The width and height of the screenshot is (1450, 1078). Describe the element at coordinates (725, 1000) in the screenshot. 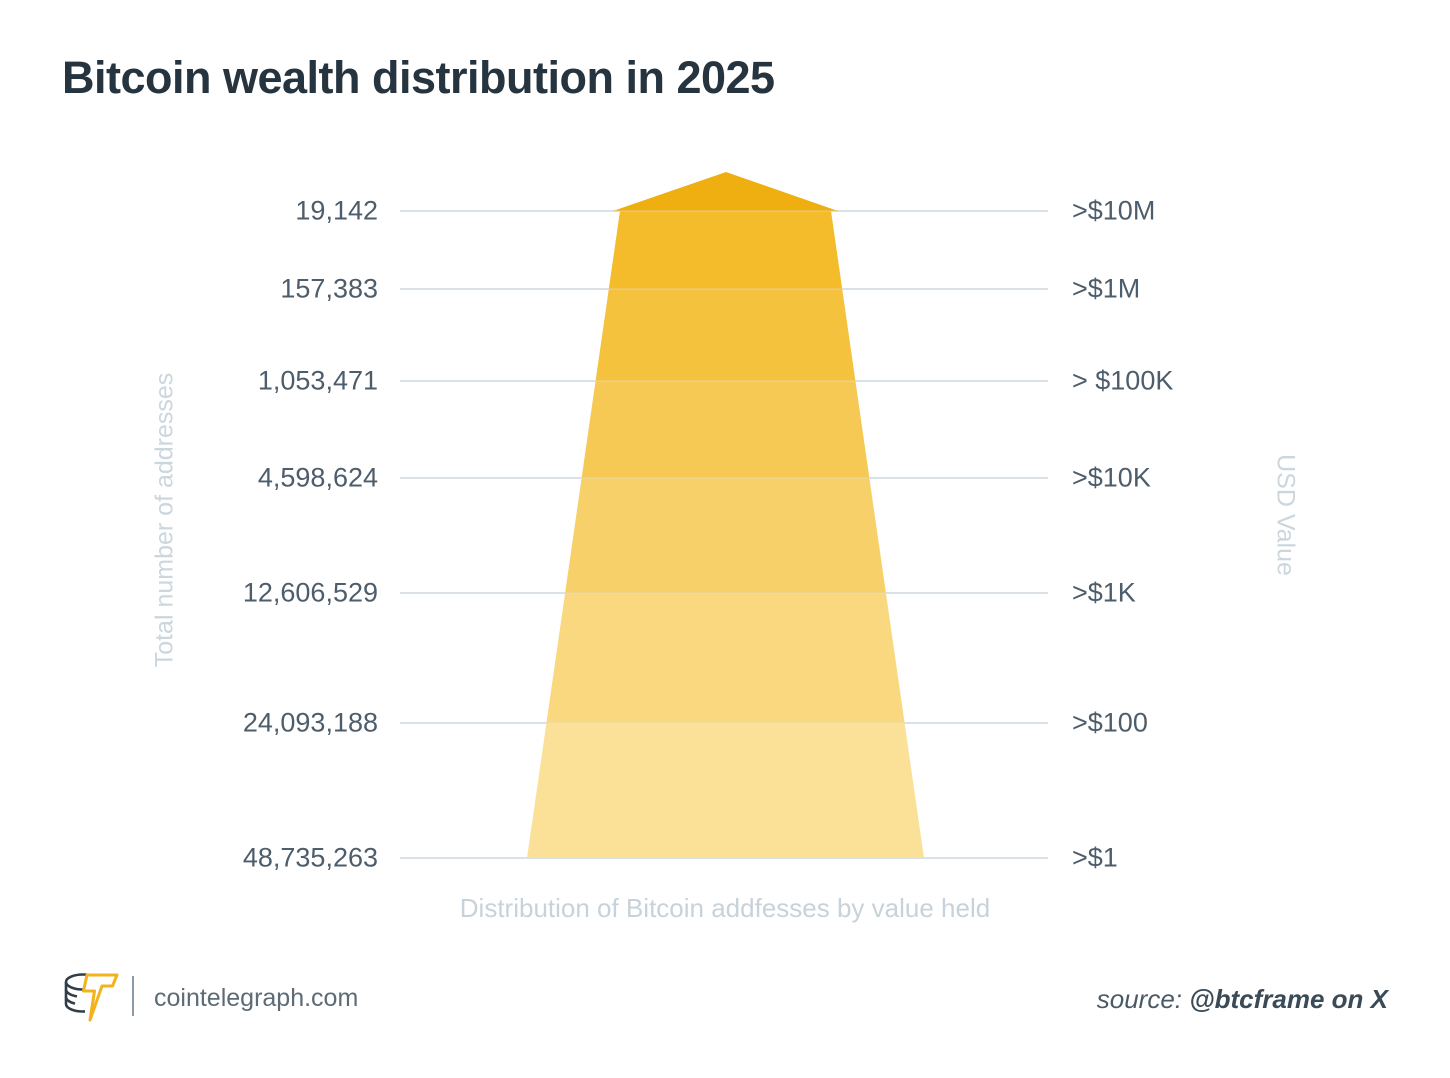

I see `footer: cointelegraph.com source: @btcframe on X` at that location.